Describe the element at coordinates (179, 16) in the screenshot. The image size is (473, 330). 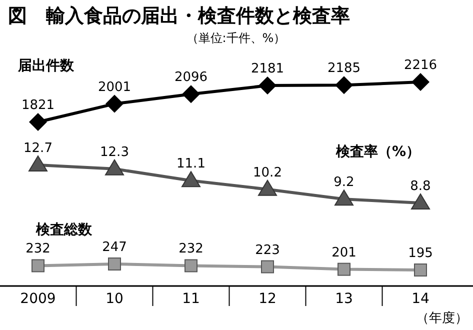
I see `chart-title: 図 輸入食品の届出・検査件数と検査率` at that location.